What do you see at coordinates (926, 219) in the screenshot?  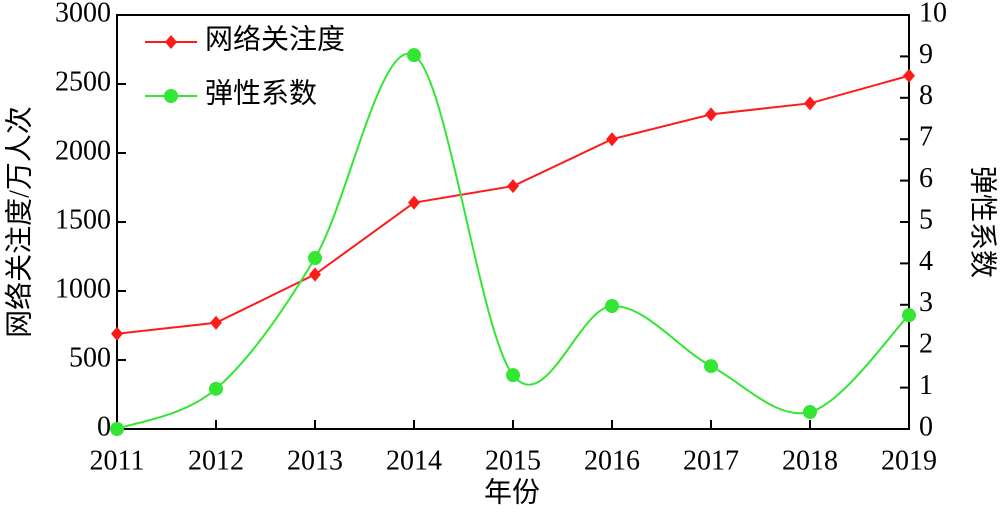 I see `y2-tick-label: 5` at bounding box center [926, 219].